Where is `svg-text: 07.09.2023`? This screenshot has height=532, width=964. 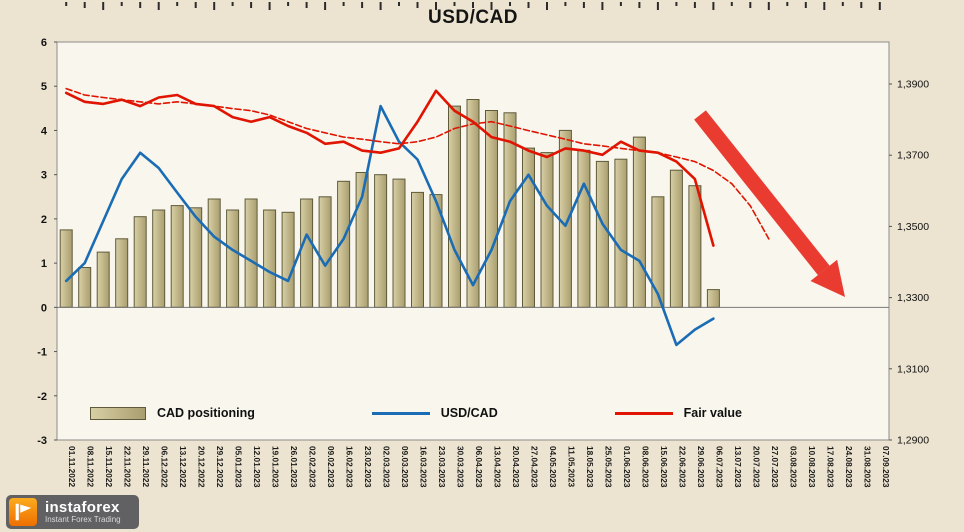
svg-text: 07.09.2023 is located at coordinates (886, 467).